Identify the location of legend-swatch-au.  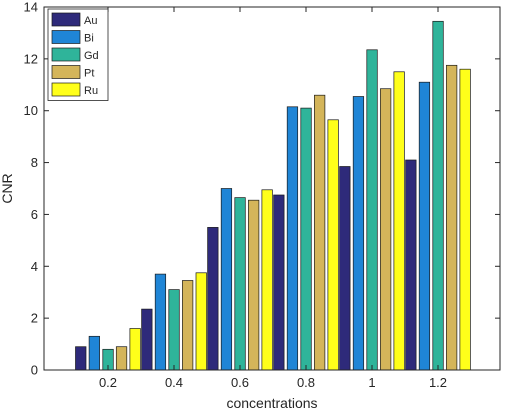
(66, 19).